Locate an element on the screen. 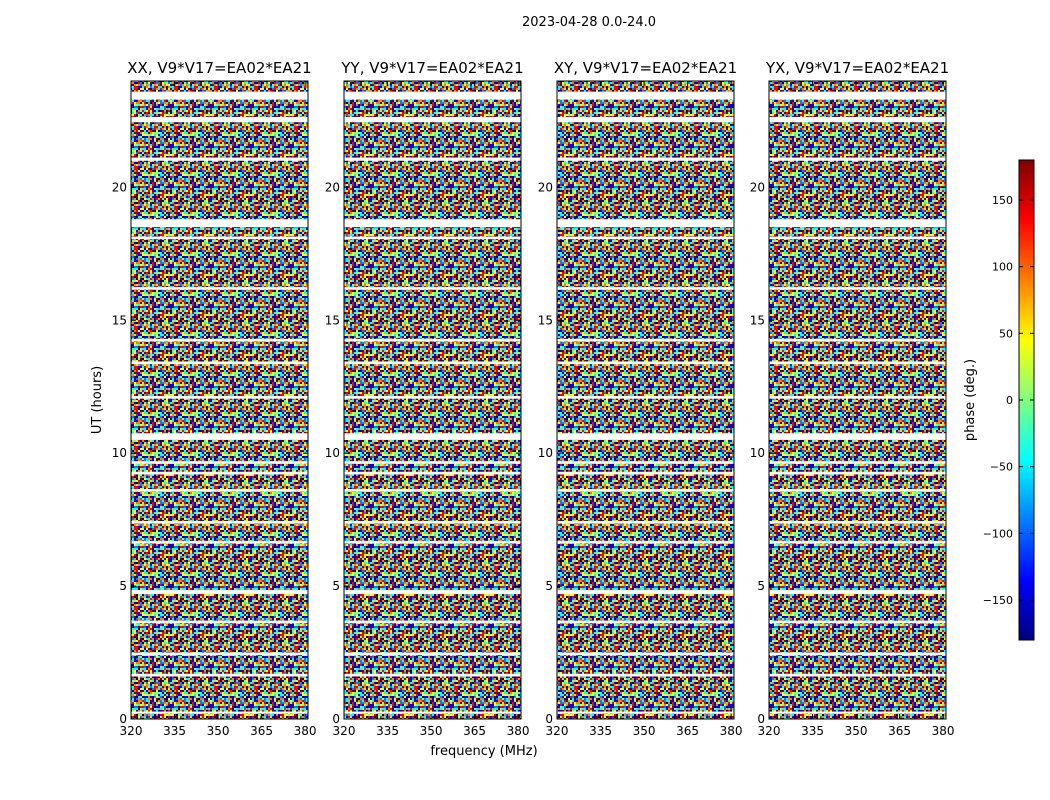 This screenshot has height=800, width=1050. panel-title: YX, V9*V17=EA02*EA21 is located at coordinates (857, 68).